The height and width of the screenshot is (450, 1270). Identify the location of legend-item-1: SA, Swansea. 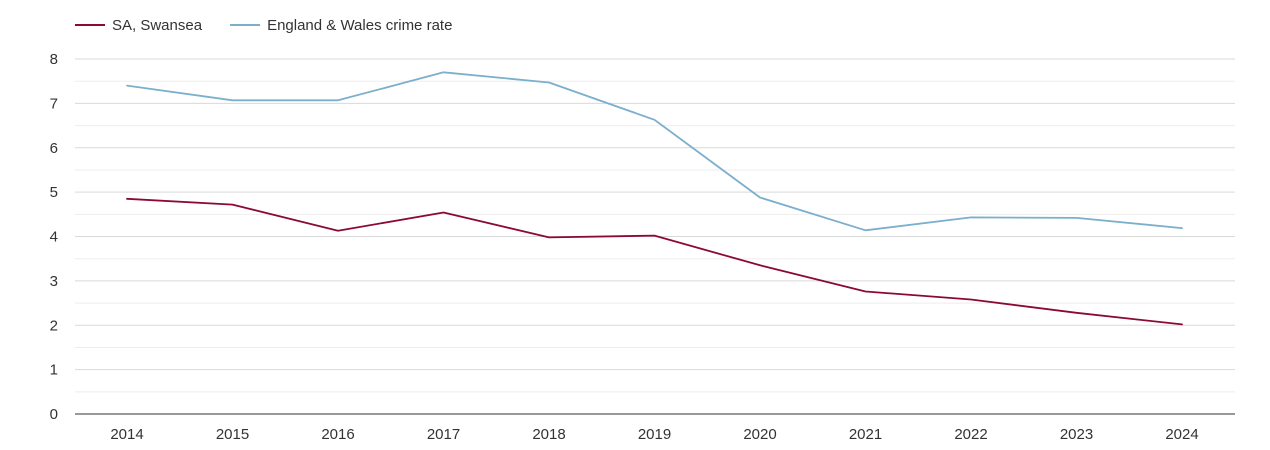
(139, 25).